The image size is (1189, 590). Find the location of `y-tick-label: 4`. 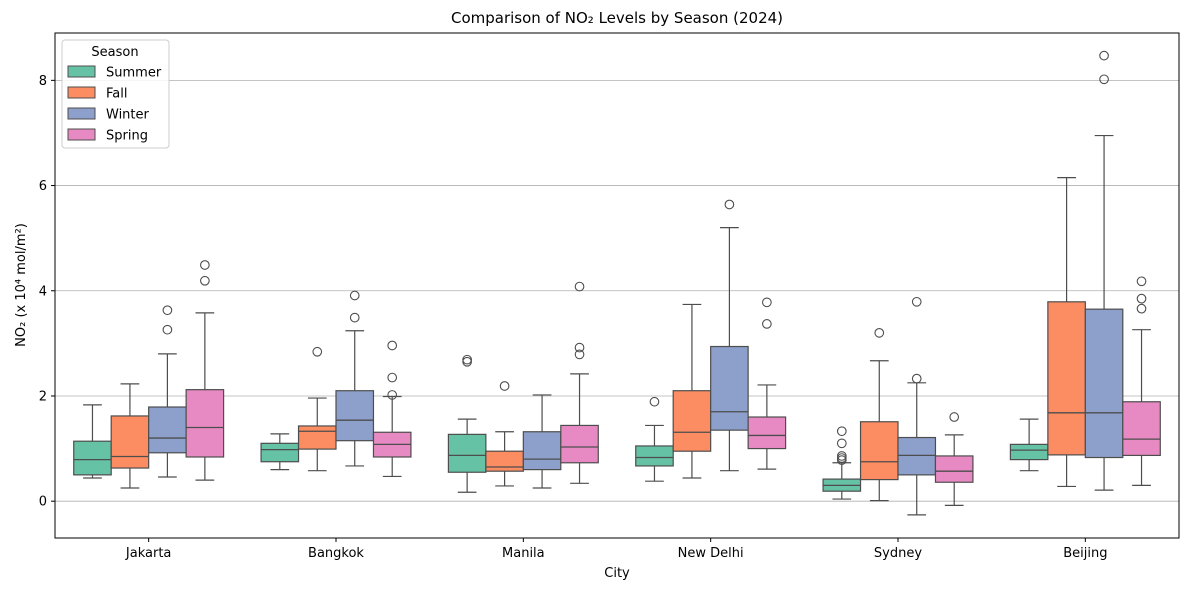

y-tick-label: 4 is located at coordinates (43, 291).